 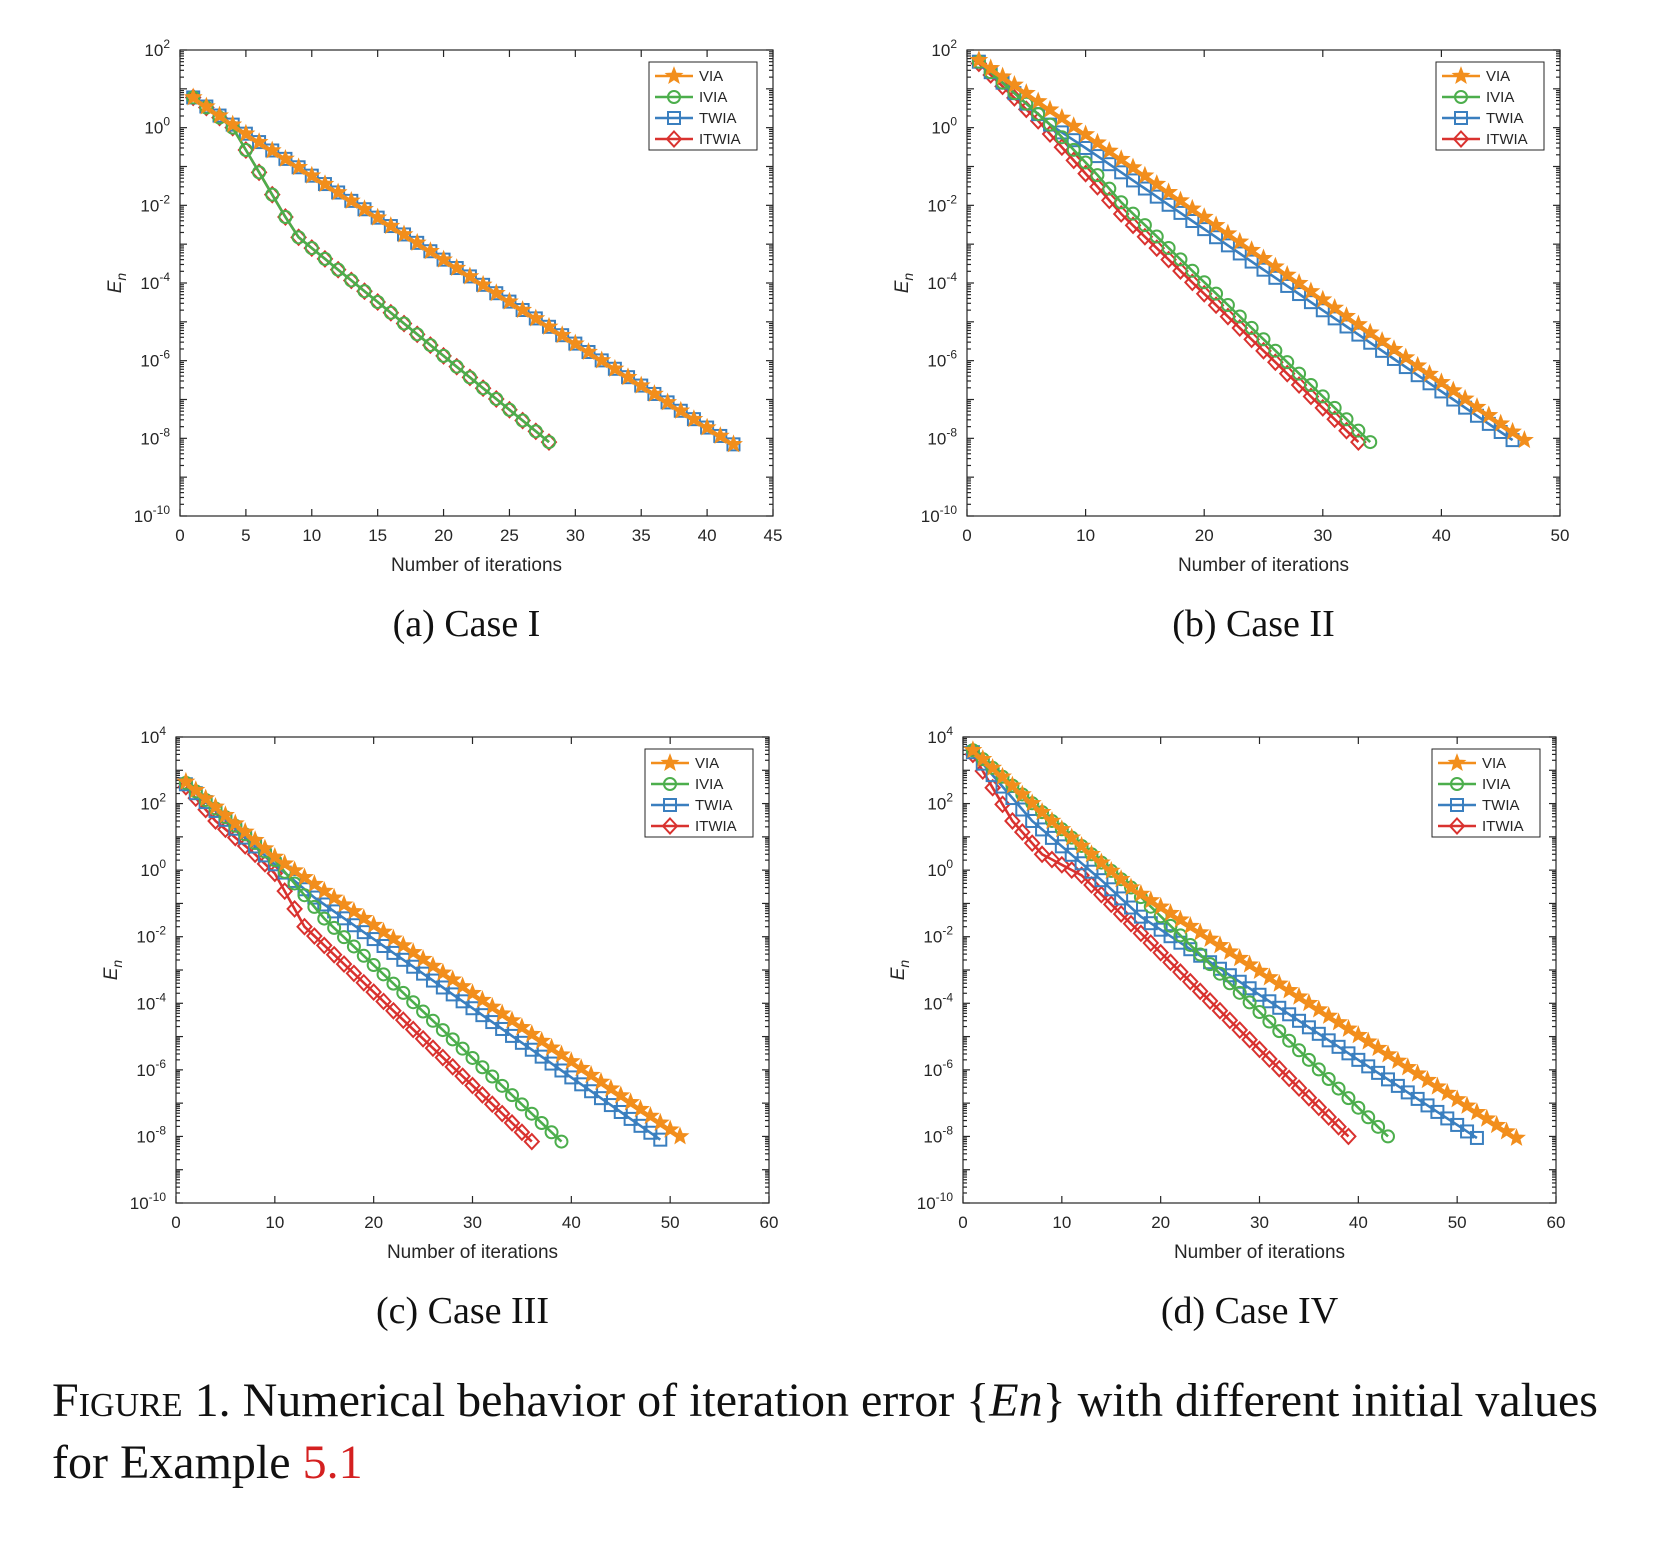 I want to click on y-tick-label: 10², so click(x=157, y=48).